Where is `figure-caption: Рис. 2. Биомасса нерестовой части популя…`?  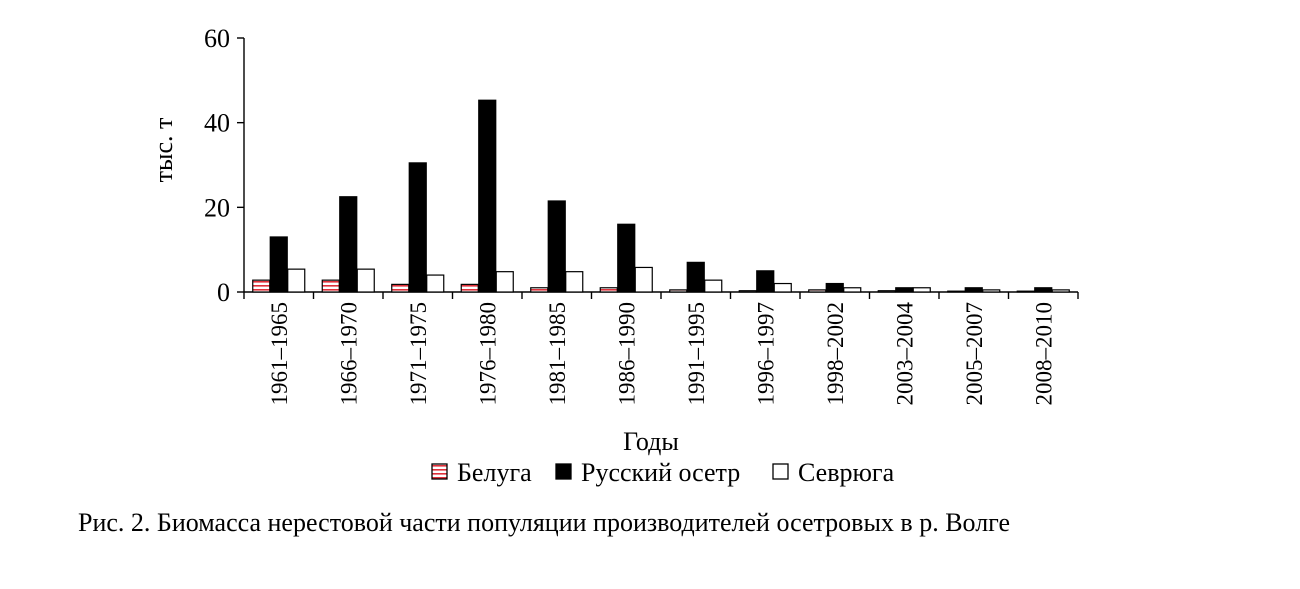
figure-caption: Рис. 2. Биомасса нерестовой части популя… is located at coordinates (544, 522).